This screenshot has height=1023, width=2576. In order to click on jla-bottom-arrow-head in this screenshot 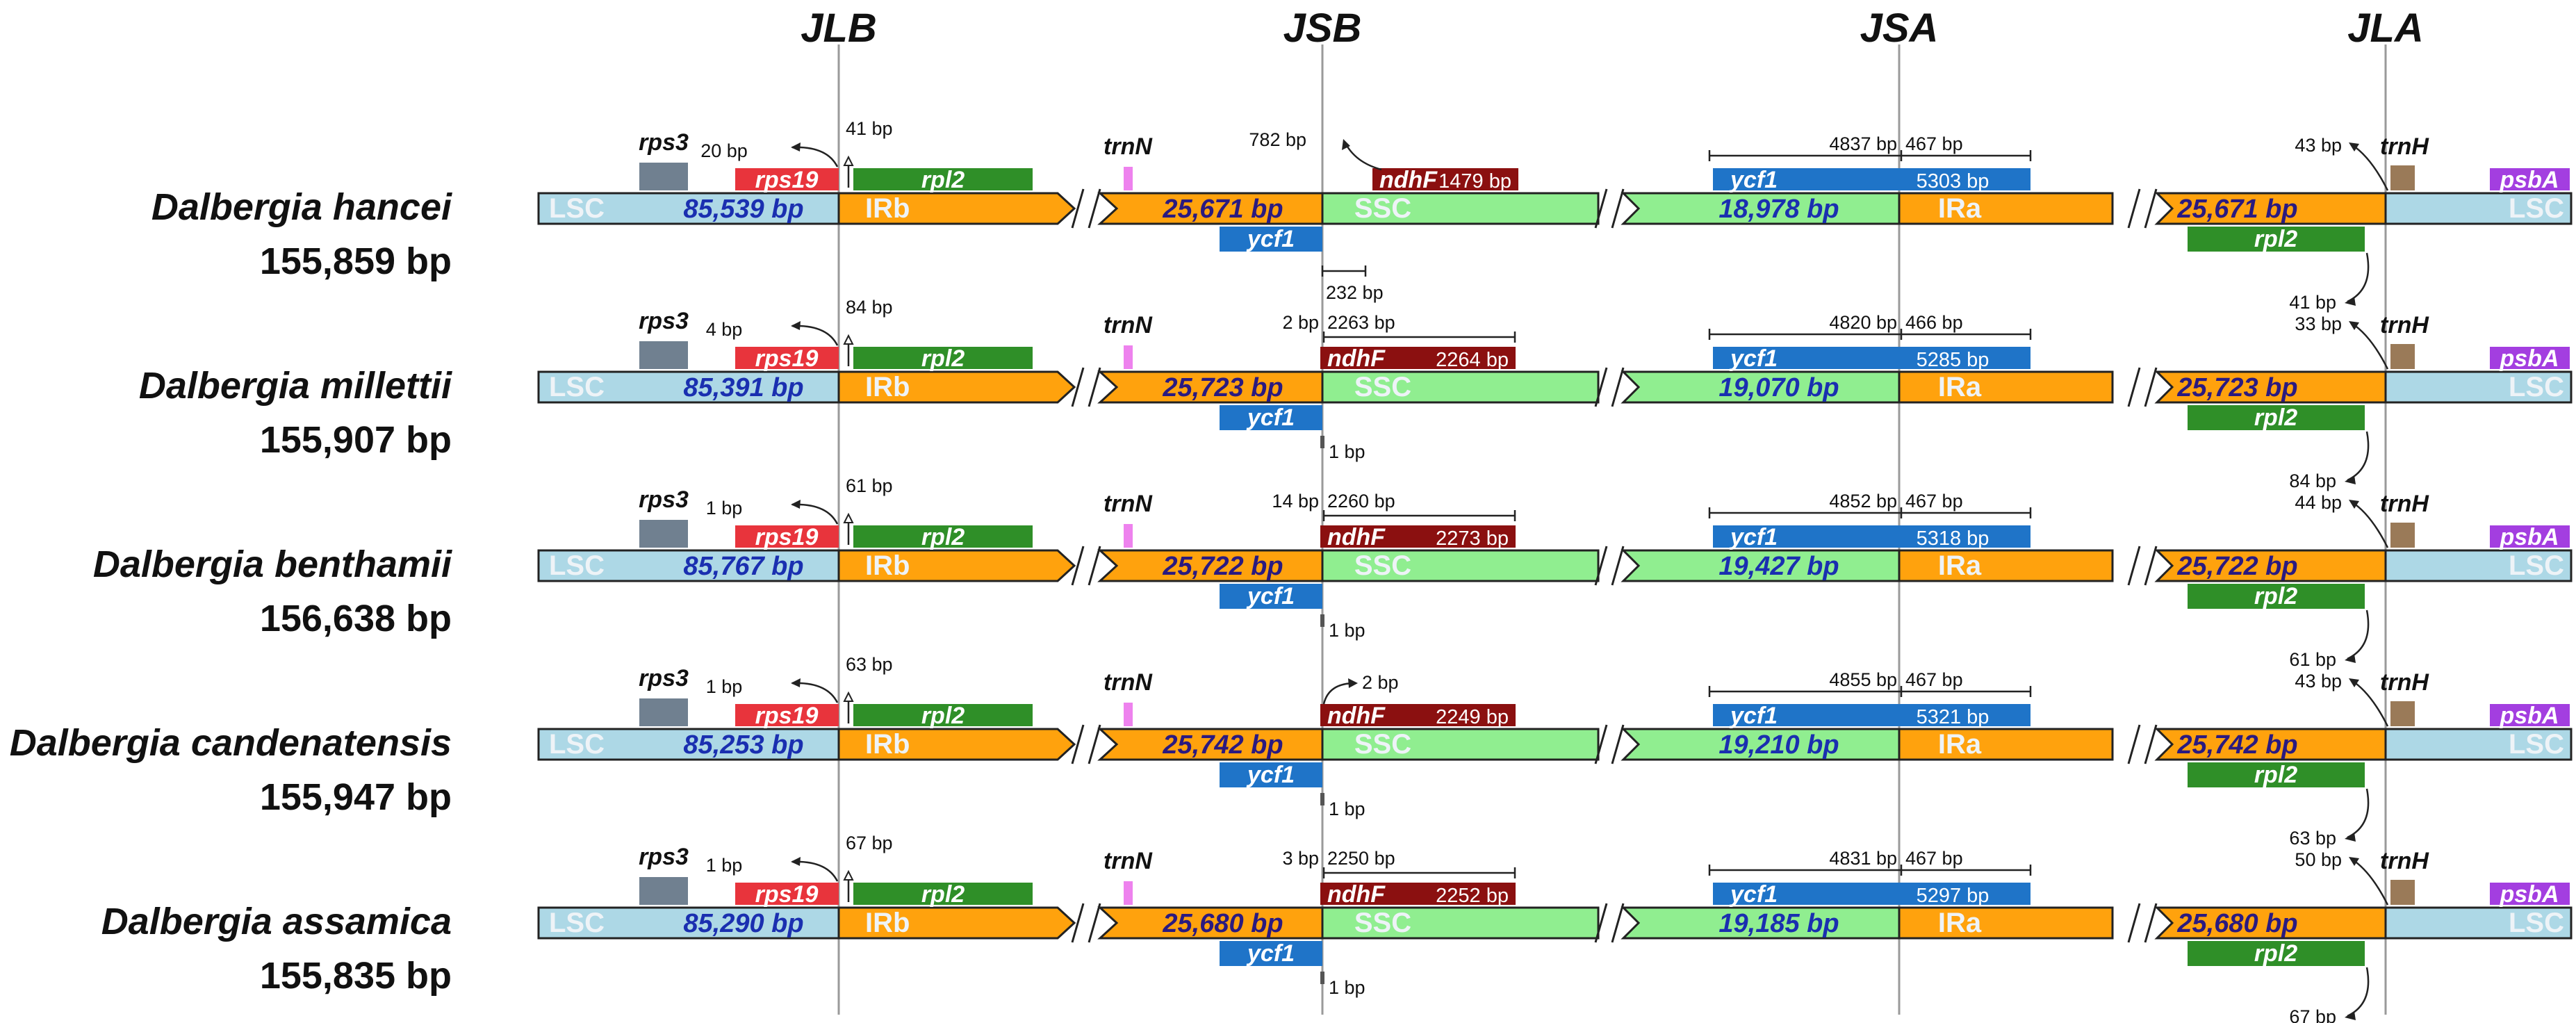, I will do `click(2350, 302)`.